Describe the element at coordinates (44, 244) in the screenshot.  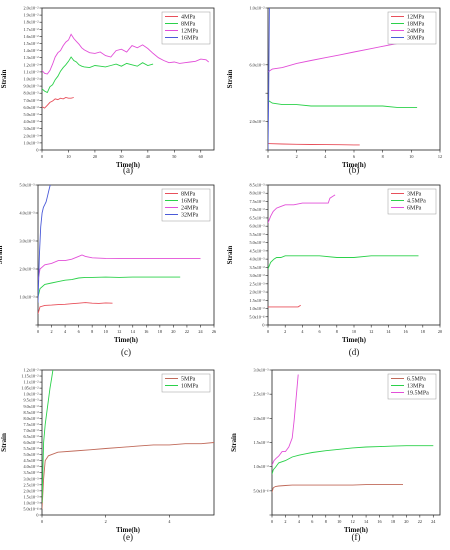
I see `series-line-32mpa` at that location.